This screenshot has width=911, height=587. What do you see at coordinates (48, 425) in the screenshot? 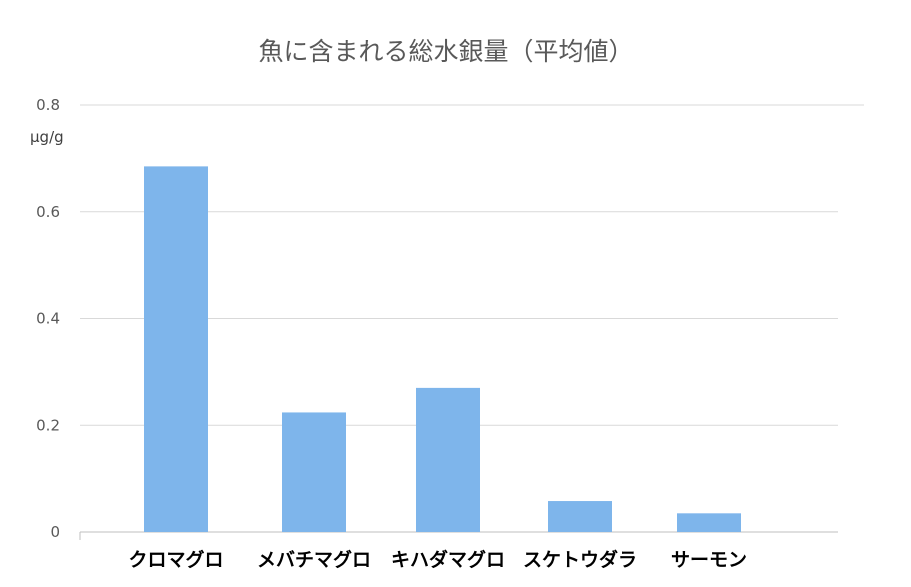
I see `y-tick-label: 0.2` at bounding box center [48, 425].